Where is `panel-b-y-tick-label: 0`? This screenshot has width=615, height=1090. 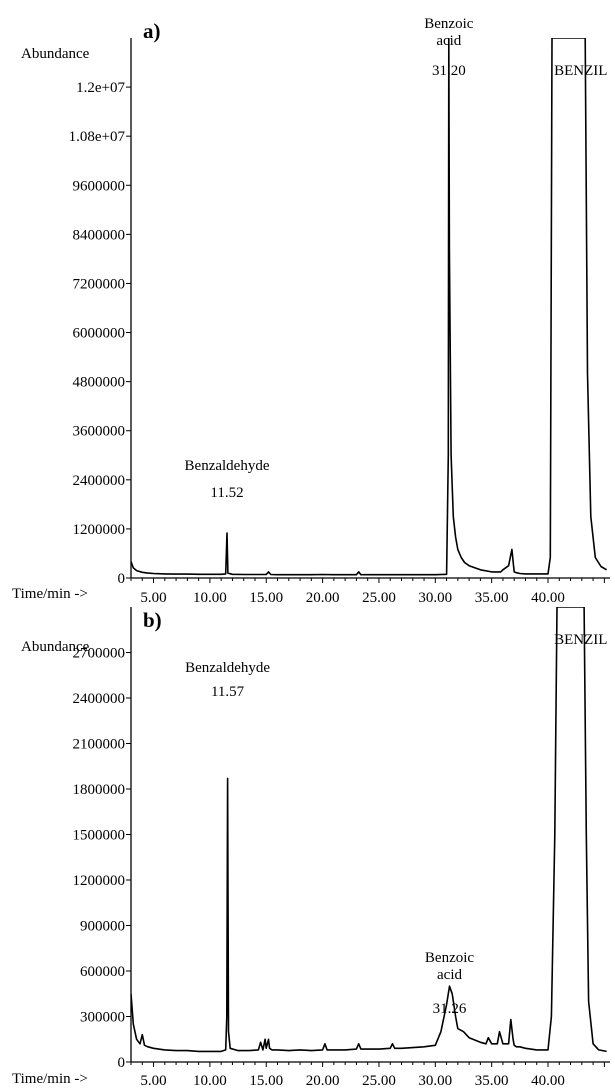
panel-b-y-tick-label: 0 is located at coordinates (122, 1063).